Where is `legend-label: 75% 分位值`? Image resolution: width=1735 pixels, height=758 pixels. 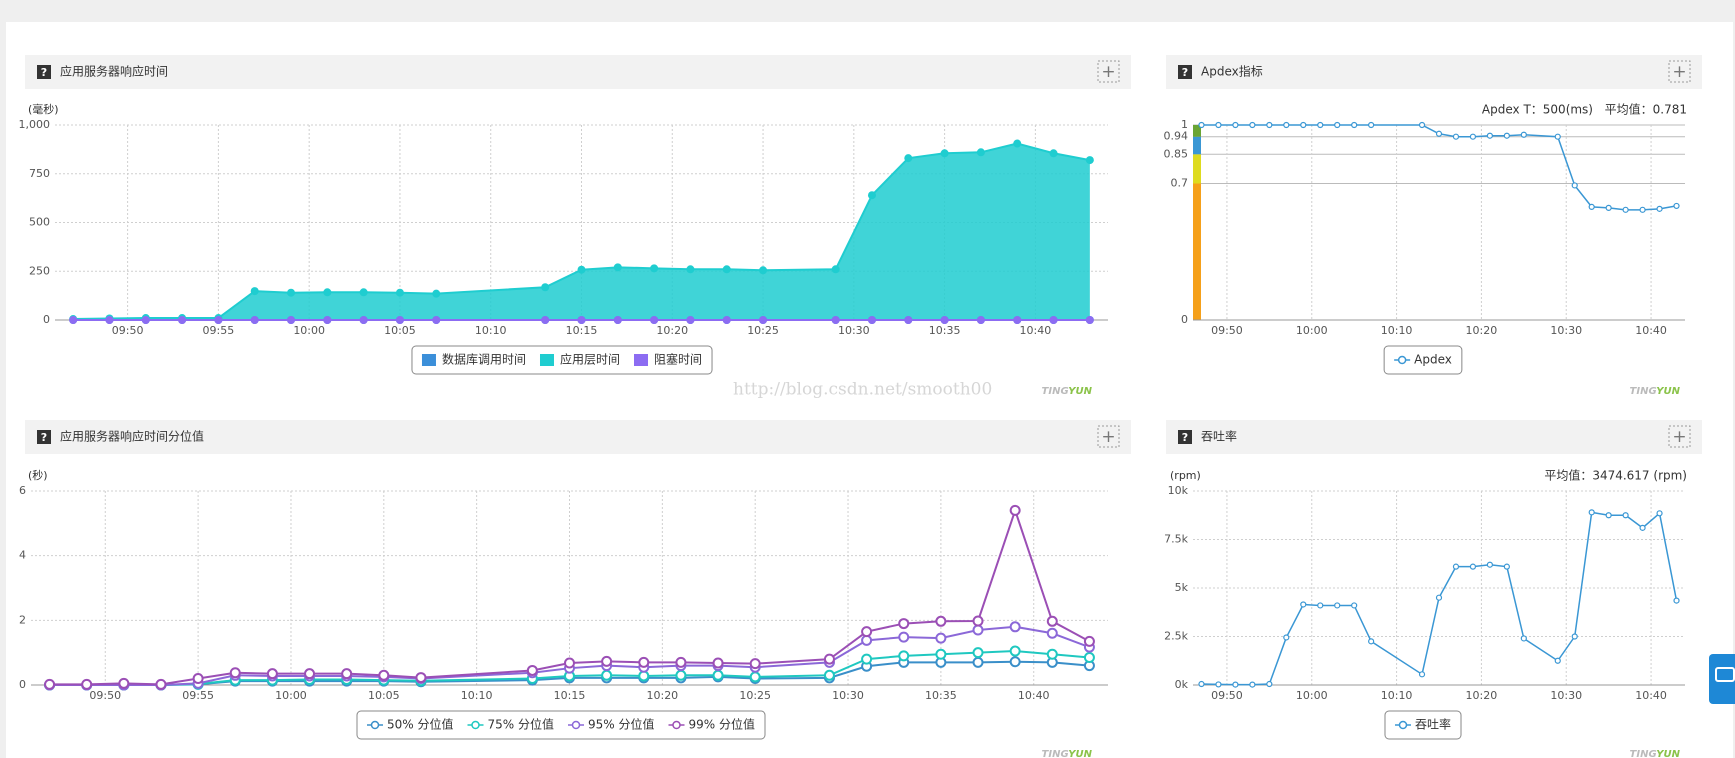 legend-label: 75% 分位值 is located at coordinates (521, 724).